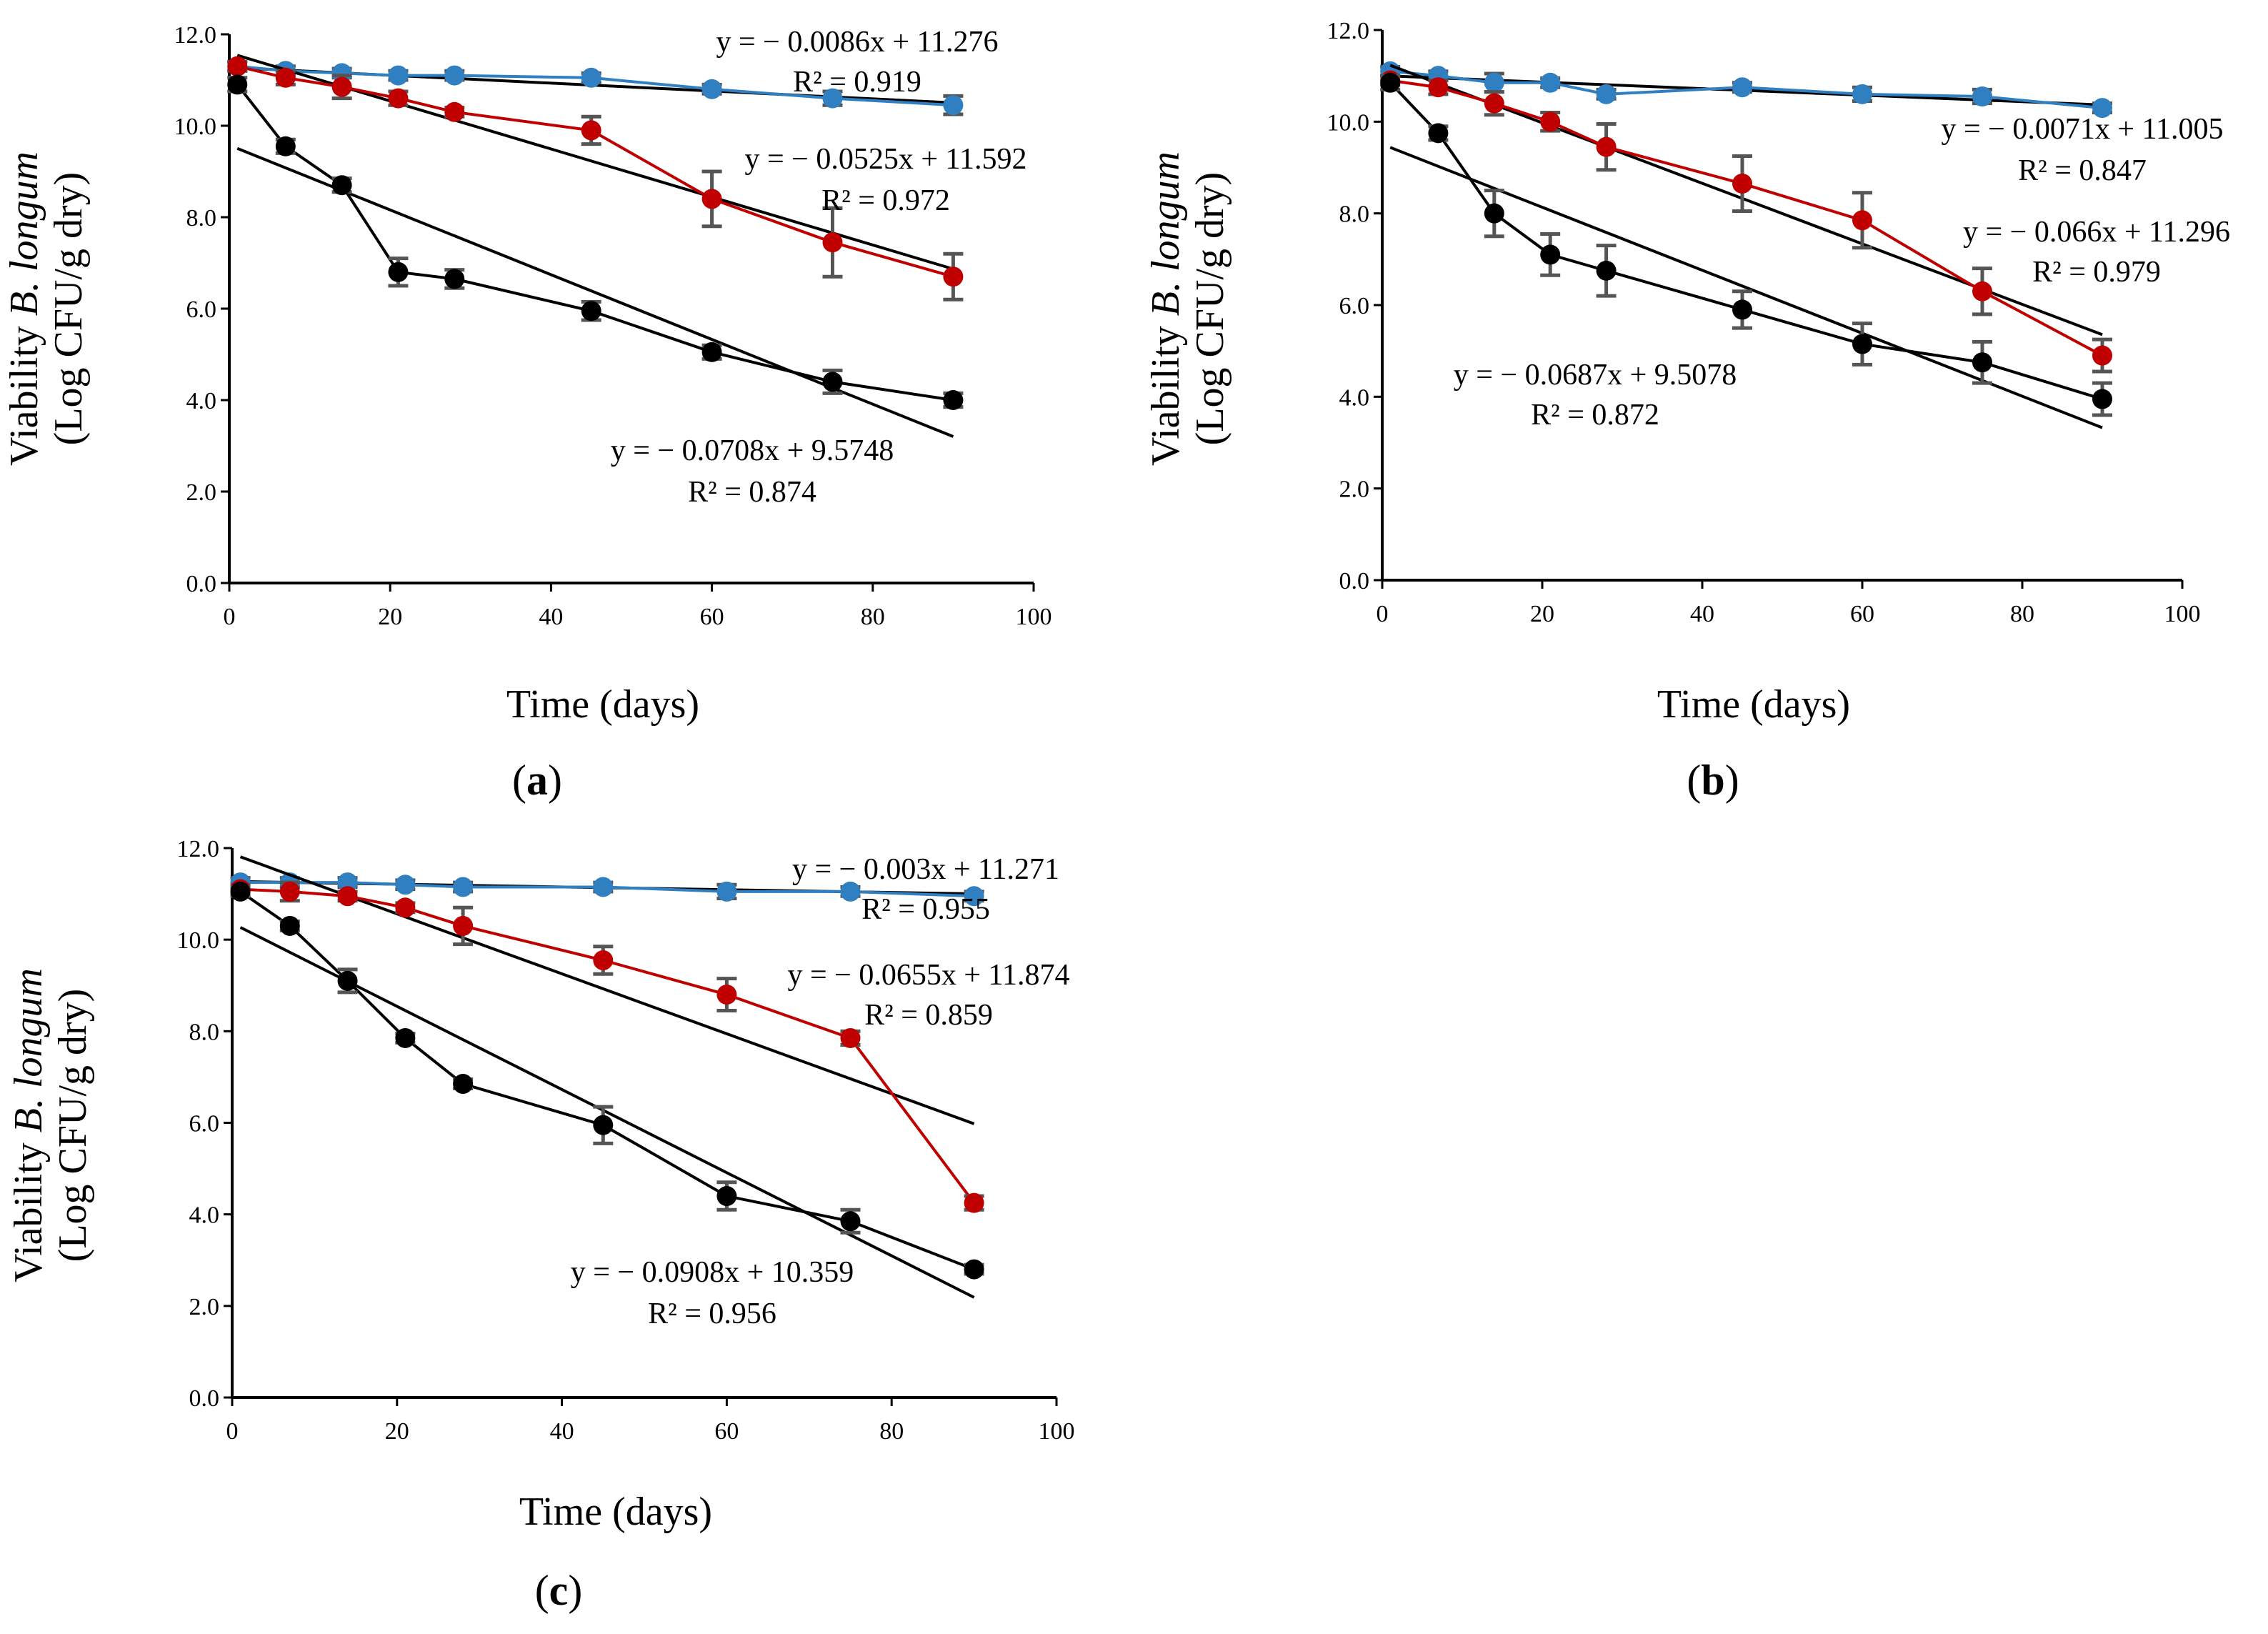 This screenshot has height=1634, width=2268. What do you see at coordinates (2082, 129) in the screenshot?
I see `trend-equation-blue: y = − 0.0071x + 11.005` at bounding box center [2082, 129].